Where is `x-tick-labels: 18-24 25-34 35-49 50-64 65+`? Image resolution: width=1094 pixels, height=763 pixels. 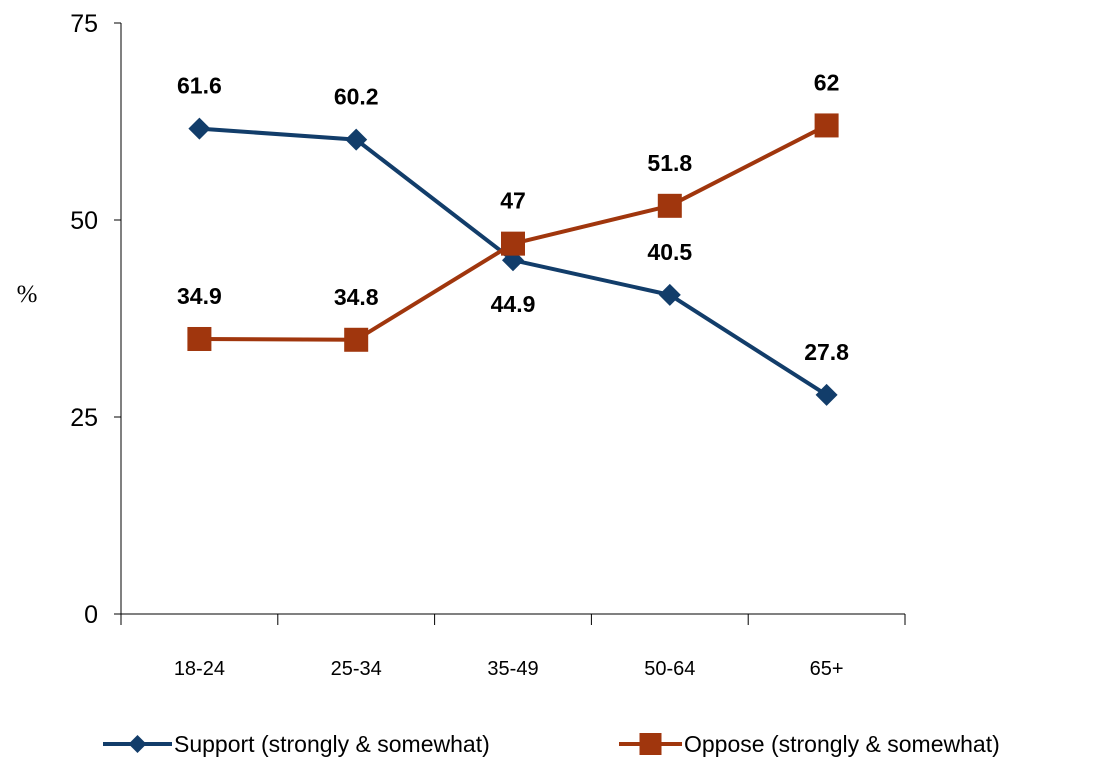
x-tick-labels: 18-24 25-34 35-49 50-64 65+ is located at coordinates (509, 669).